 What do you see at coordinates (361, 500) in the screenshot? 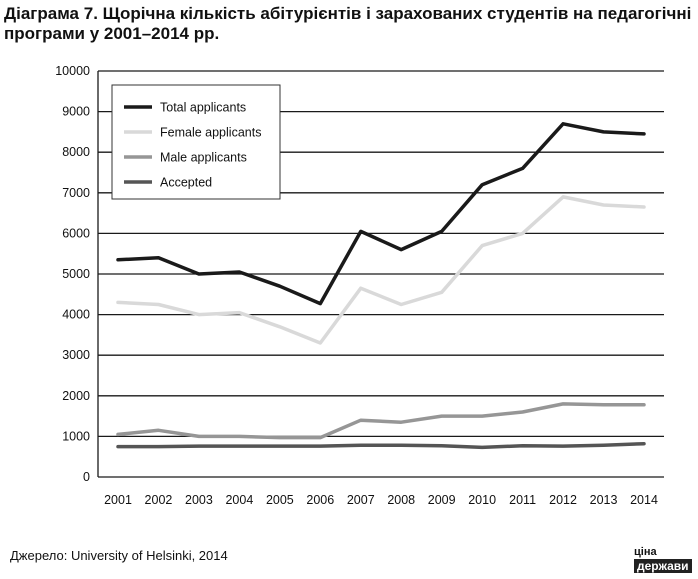
I see `x-tick-label: 2007` at bounding box center [361, 500].